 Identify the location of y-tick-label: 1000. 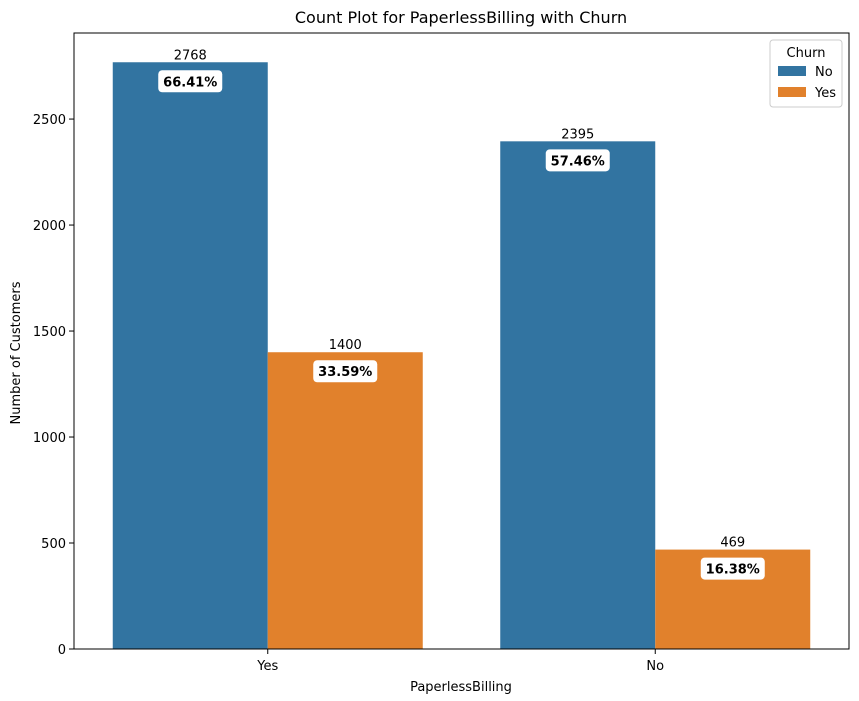
(49, 438).